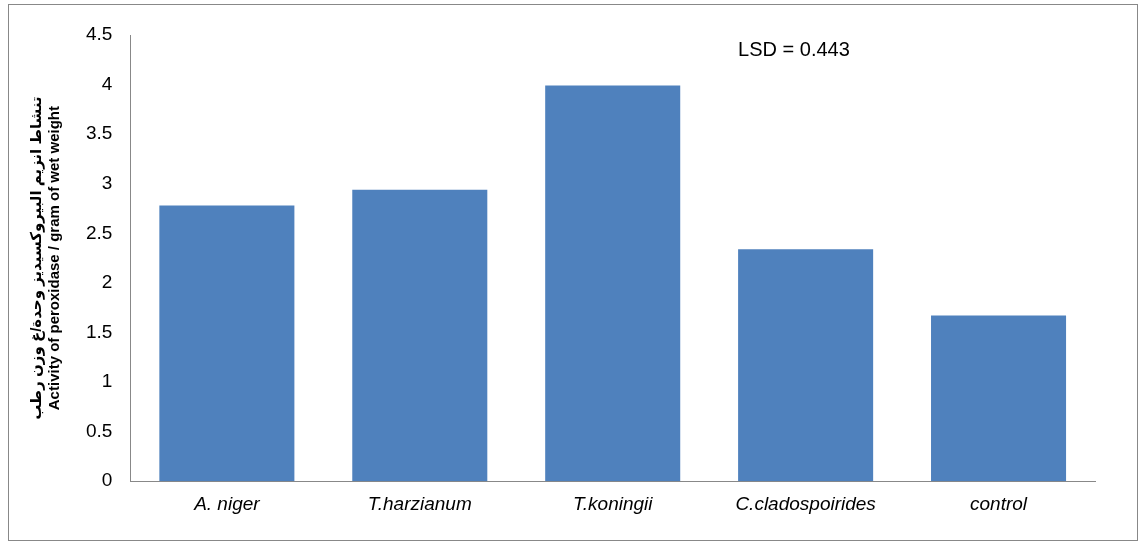 Image resolution: width=1146 pixels, height=549 pixels. I want to click on y-tick-label: 0.5, so click(99, 430).